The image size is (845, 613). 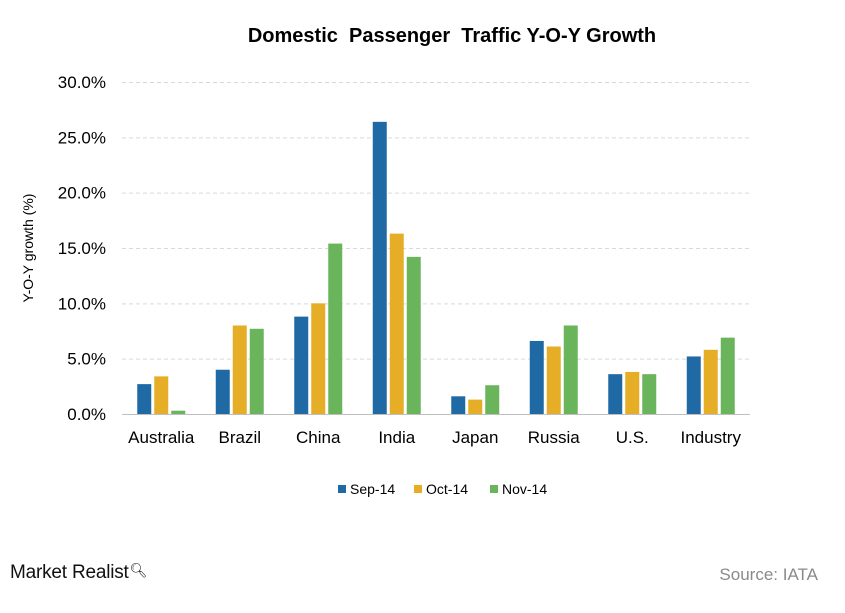 What do you see at coordinates (86, 359) in the screenshot?
I see `y-tick-label: 5.0%` at bounding box center [86, 359].